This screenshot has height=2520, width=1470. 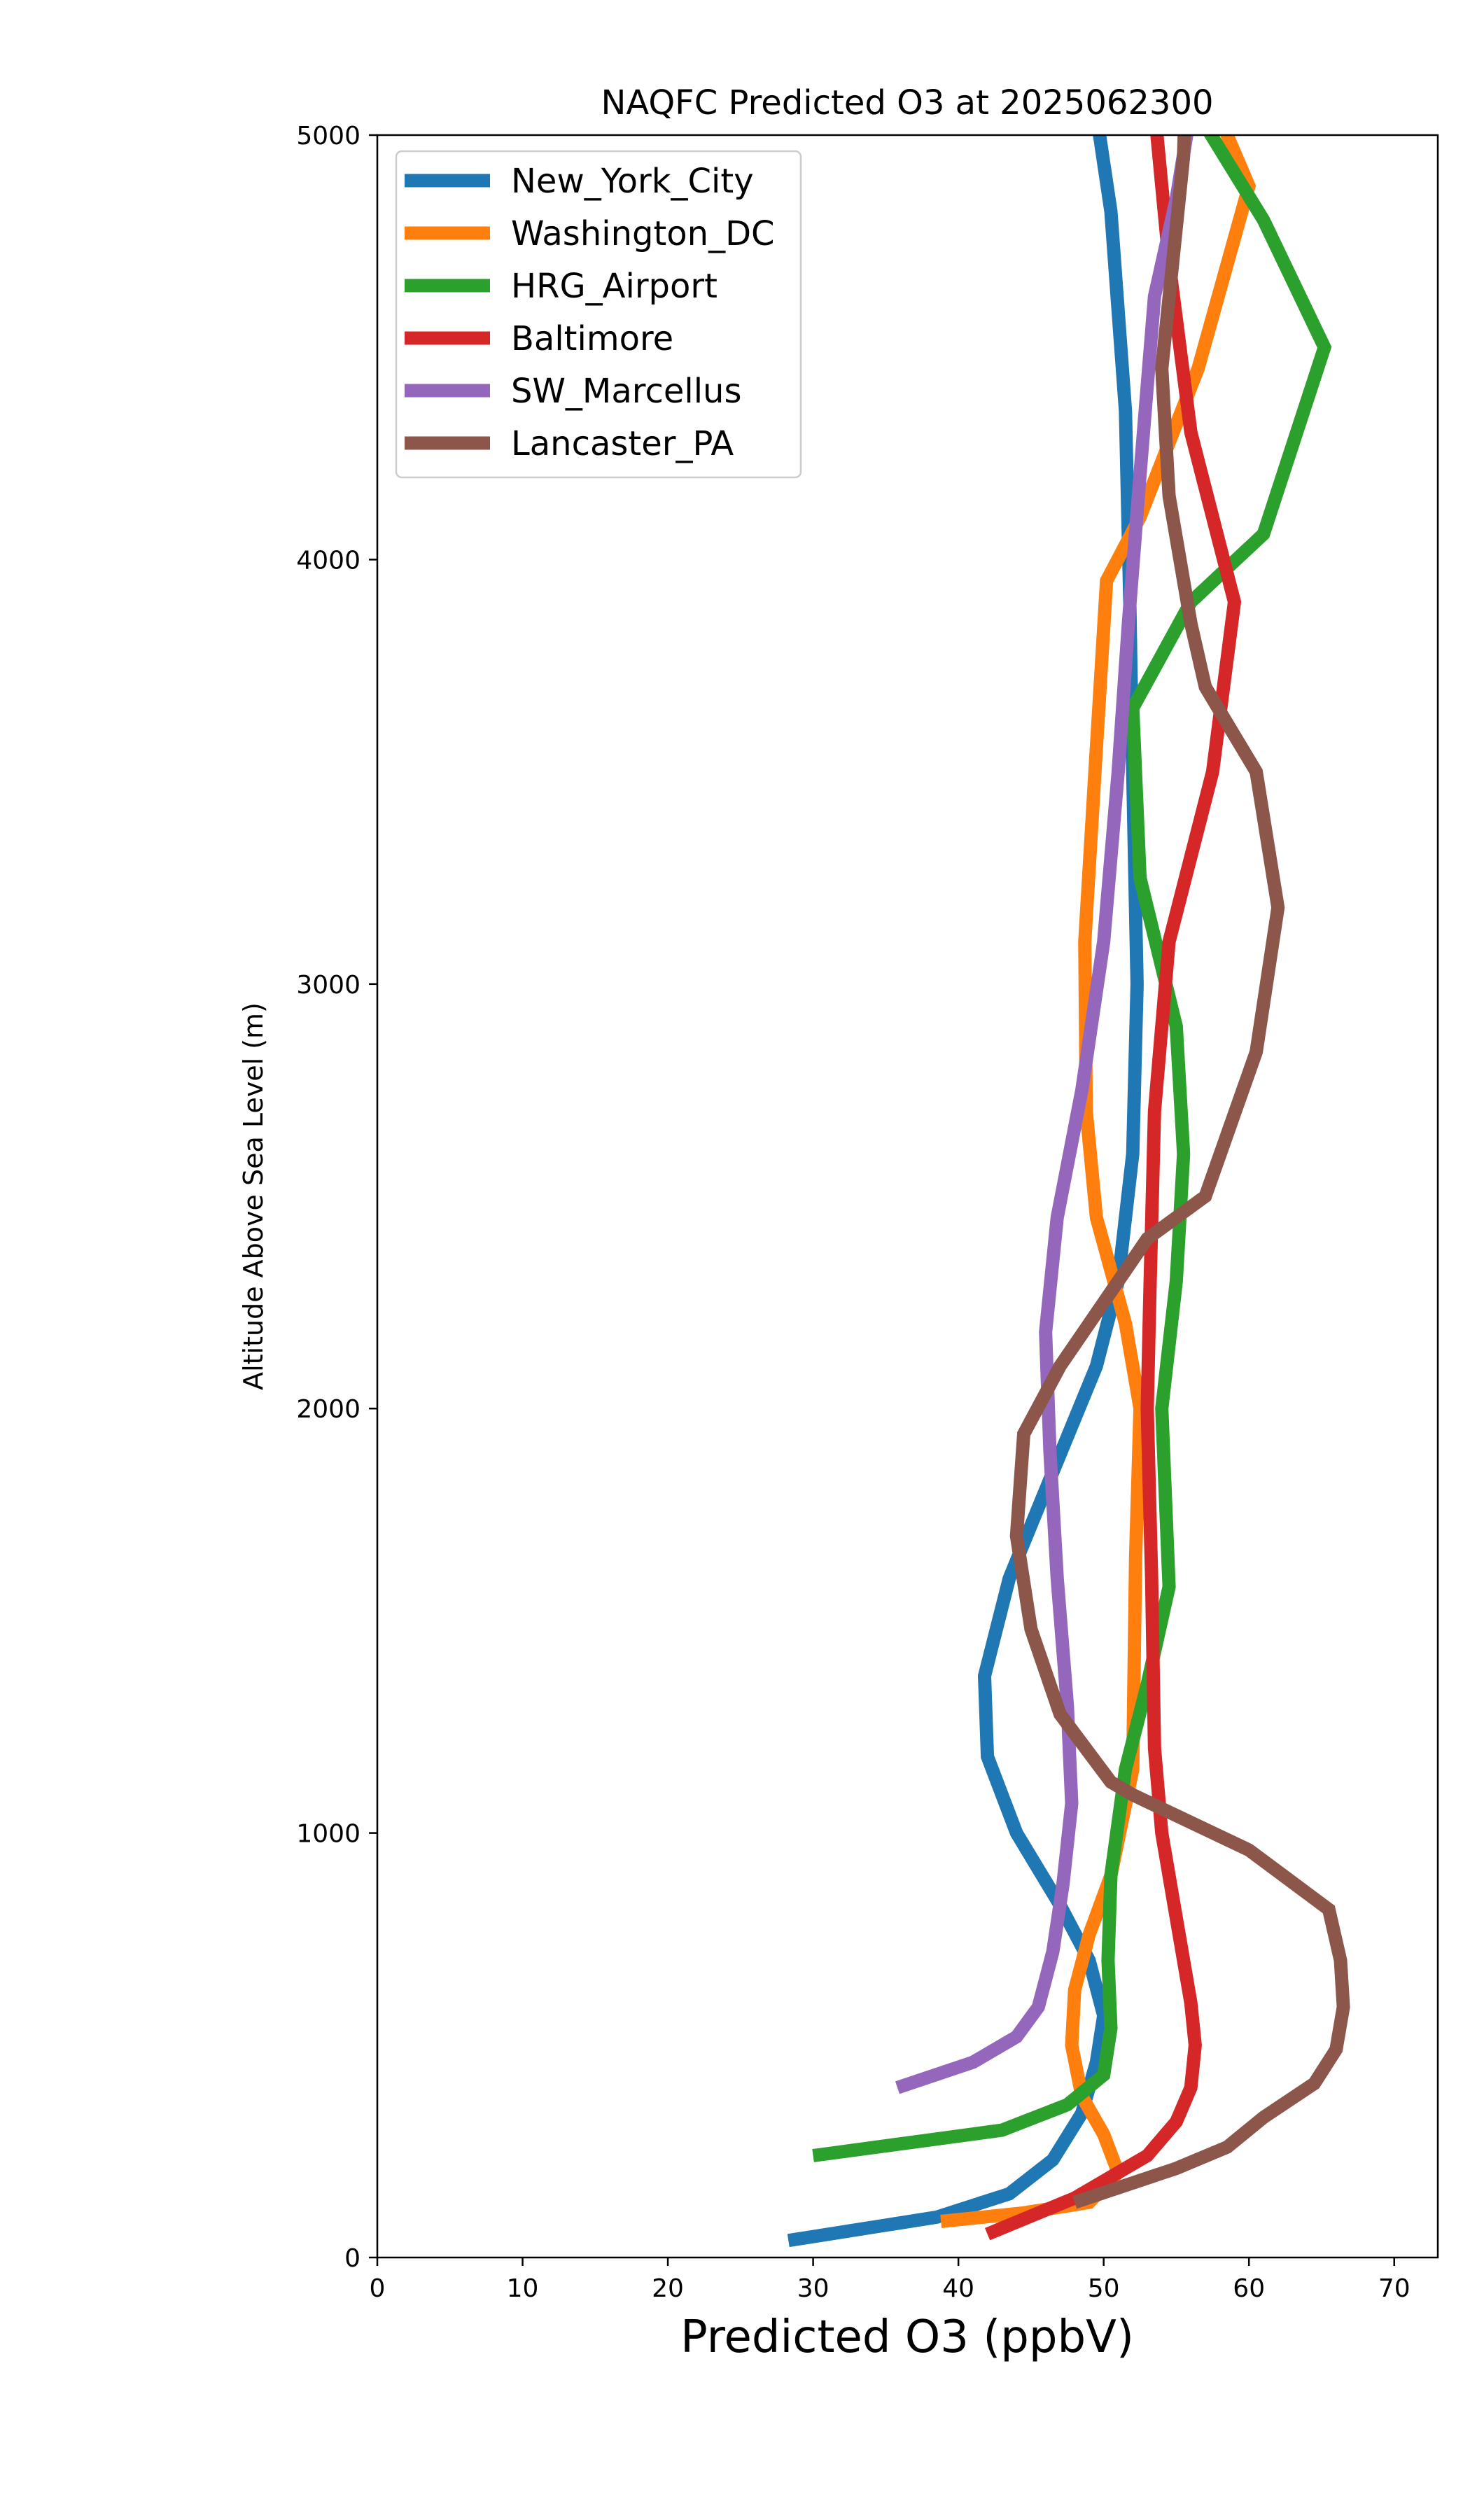 What do you see at coordinates (1394, 2288) in the screenshot?
I see `x-tick-label: 70` at bounding box center [1394, 2288].